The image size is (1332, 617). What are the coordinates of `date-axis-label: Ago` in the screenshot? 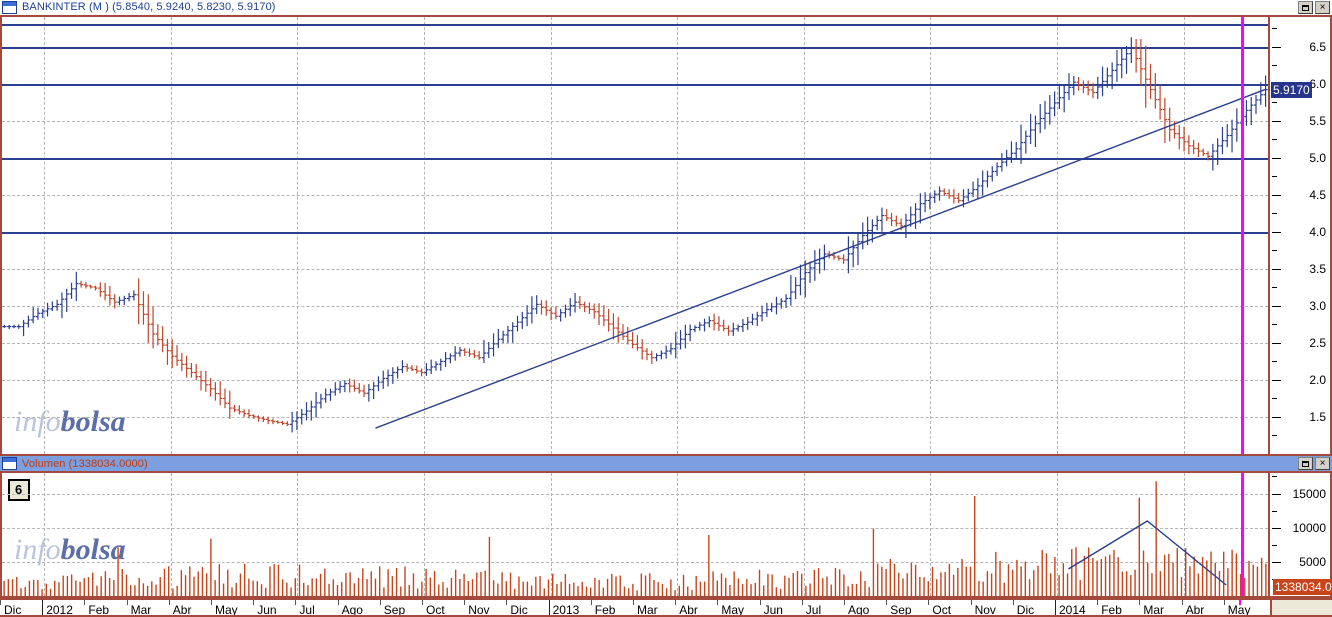 It's located at (859, 610).